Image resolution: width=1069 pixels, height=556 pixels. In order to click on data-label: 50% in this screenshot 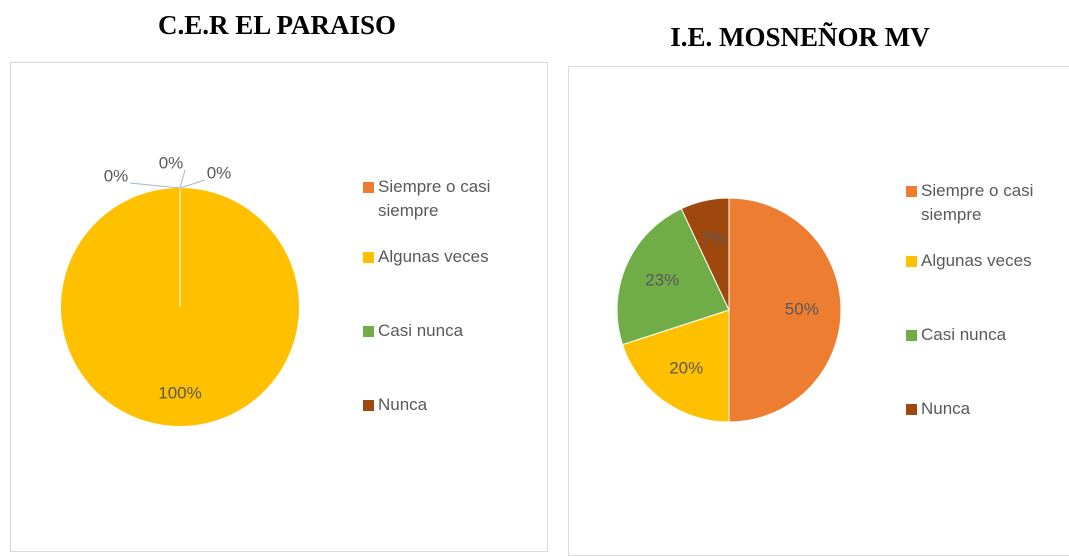, I will do `click(802, 308)`.